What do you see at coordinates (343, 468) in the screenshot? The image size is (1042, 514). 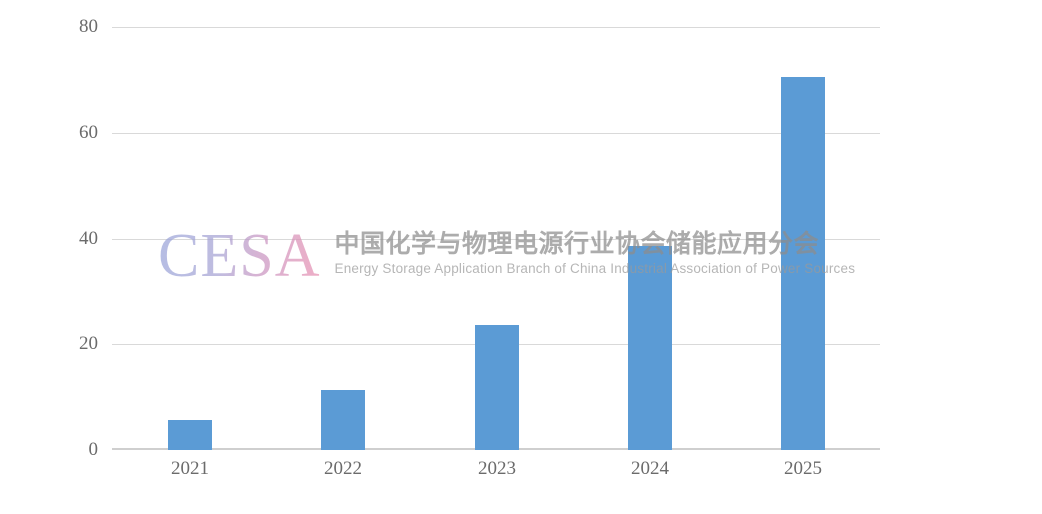 I see `x-tick-label-2022: 2022` at bounding box center [343, 468].